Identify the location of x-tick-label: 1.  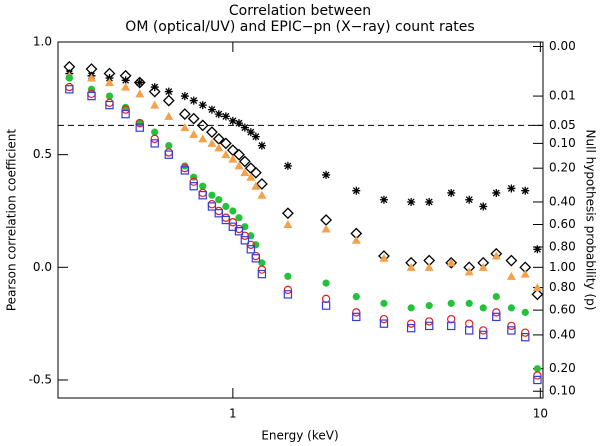
(233, 414).